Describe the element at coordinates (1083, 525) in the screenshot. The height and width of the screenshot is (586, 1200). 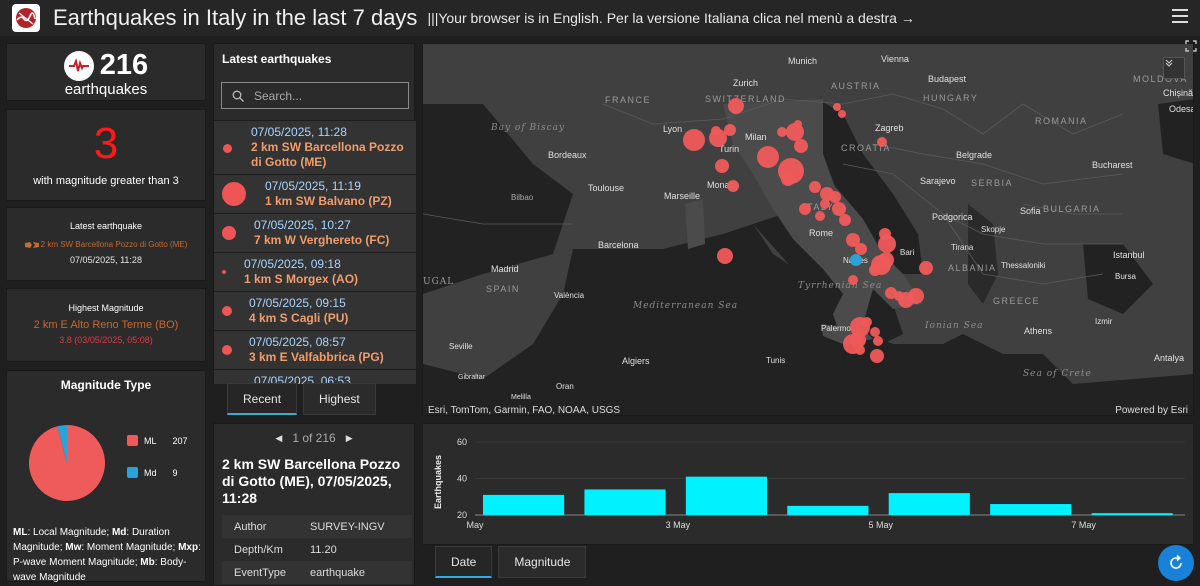
I see `x-tick-label: 7 May` at that location.